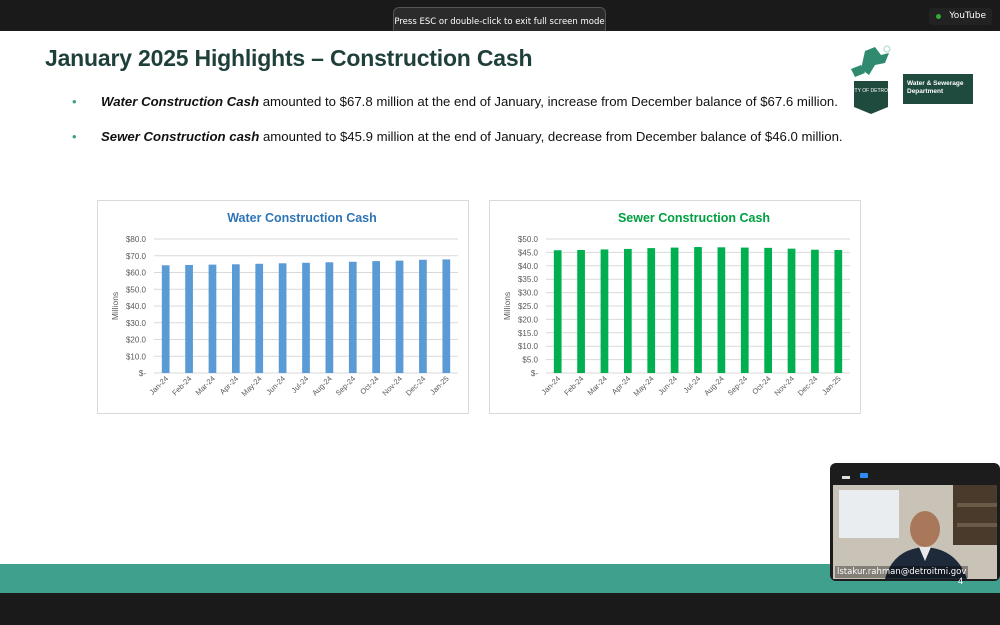 This screenshot has width=1000, height=625. I want to click on shield-icon, so click(871, 97).